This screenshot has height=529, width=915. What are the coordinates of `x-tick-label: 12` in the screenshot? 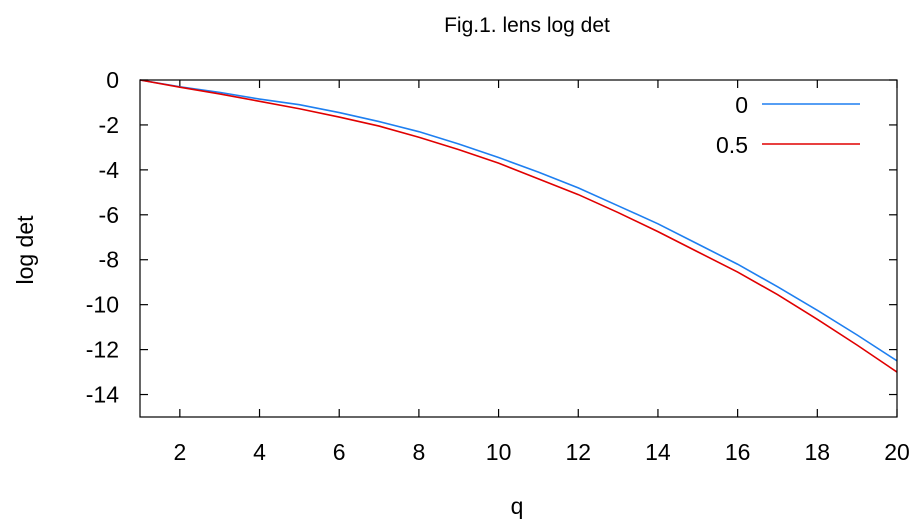 It's located at (578, 452).